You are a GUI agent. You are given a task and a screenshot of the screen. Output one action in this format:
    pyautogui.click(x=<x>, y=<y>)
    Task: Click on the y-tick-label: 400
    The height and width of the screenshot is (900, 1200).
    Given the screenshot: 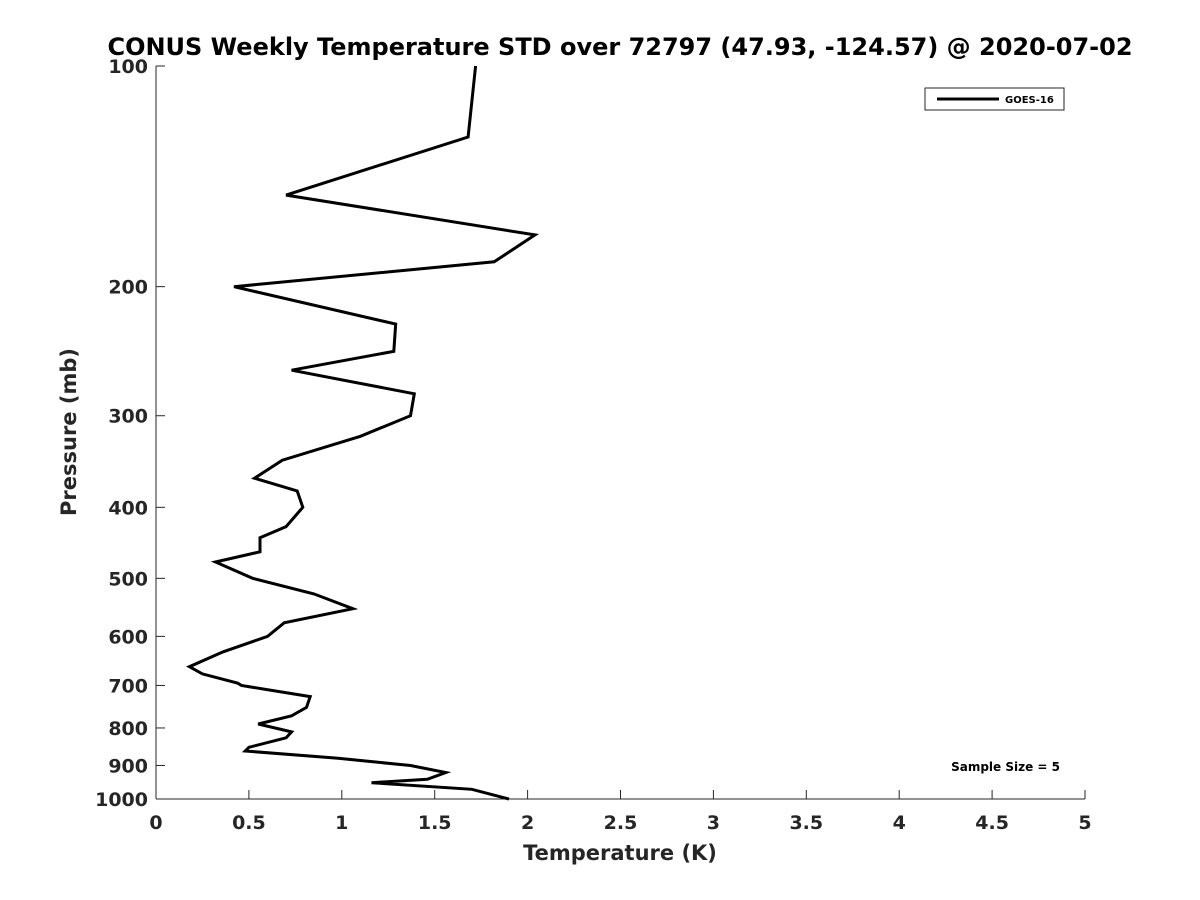 What is the action you would take?
    pyautogui.click(x=128, y=508)
    